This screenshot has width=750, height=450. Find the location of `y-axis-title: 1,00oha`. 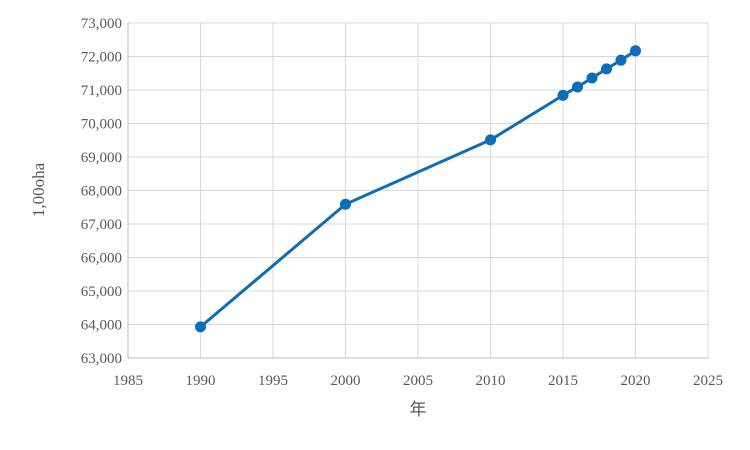

y-axis-title: 1,00oha is located at coordinates (38, 189).